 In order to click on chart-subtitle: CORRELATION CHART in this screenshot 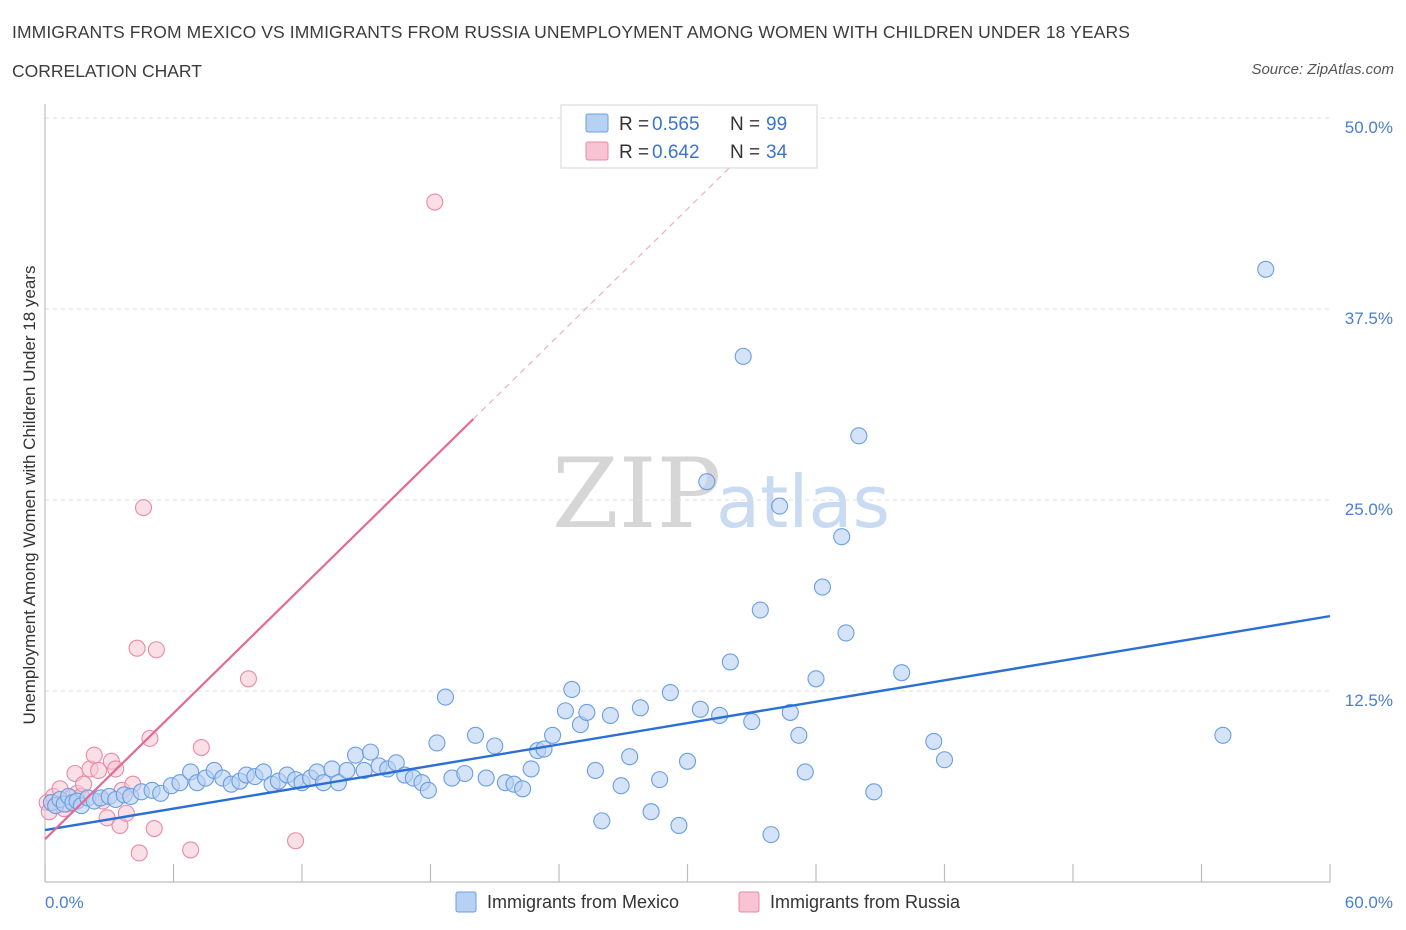, I will do `click(107, 71)`.